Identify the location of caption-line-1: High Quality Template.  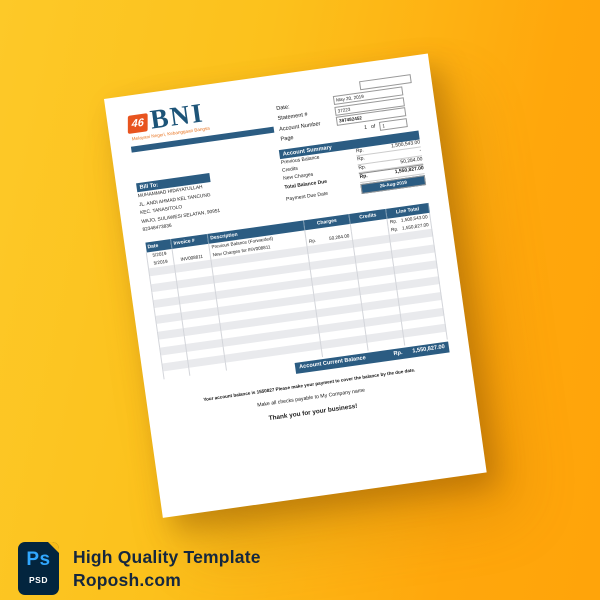
(167, 556).